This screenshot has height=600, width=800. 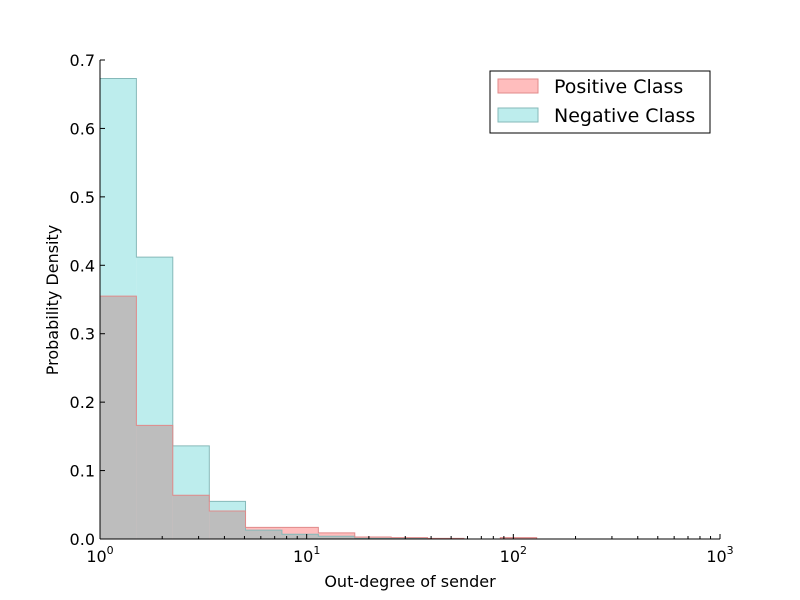 I want to click on x-ticks: 10⁰ 10¹ 10² 10³, so click(x=410, y=550).